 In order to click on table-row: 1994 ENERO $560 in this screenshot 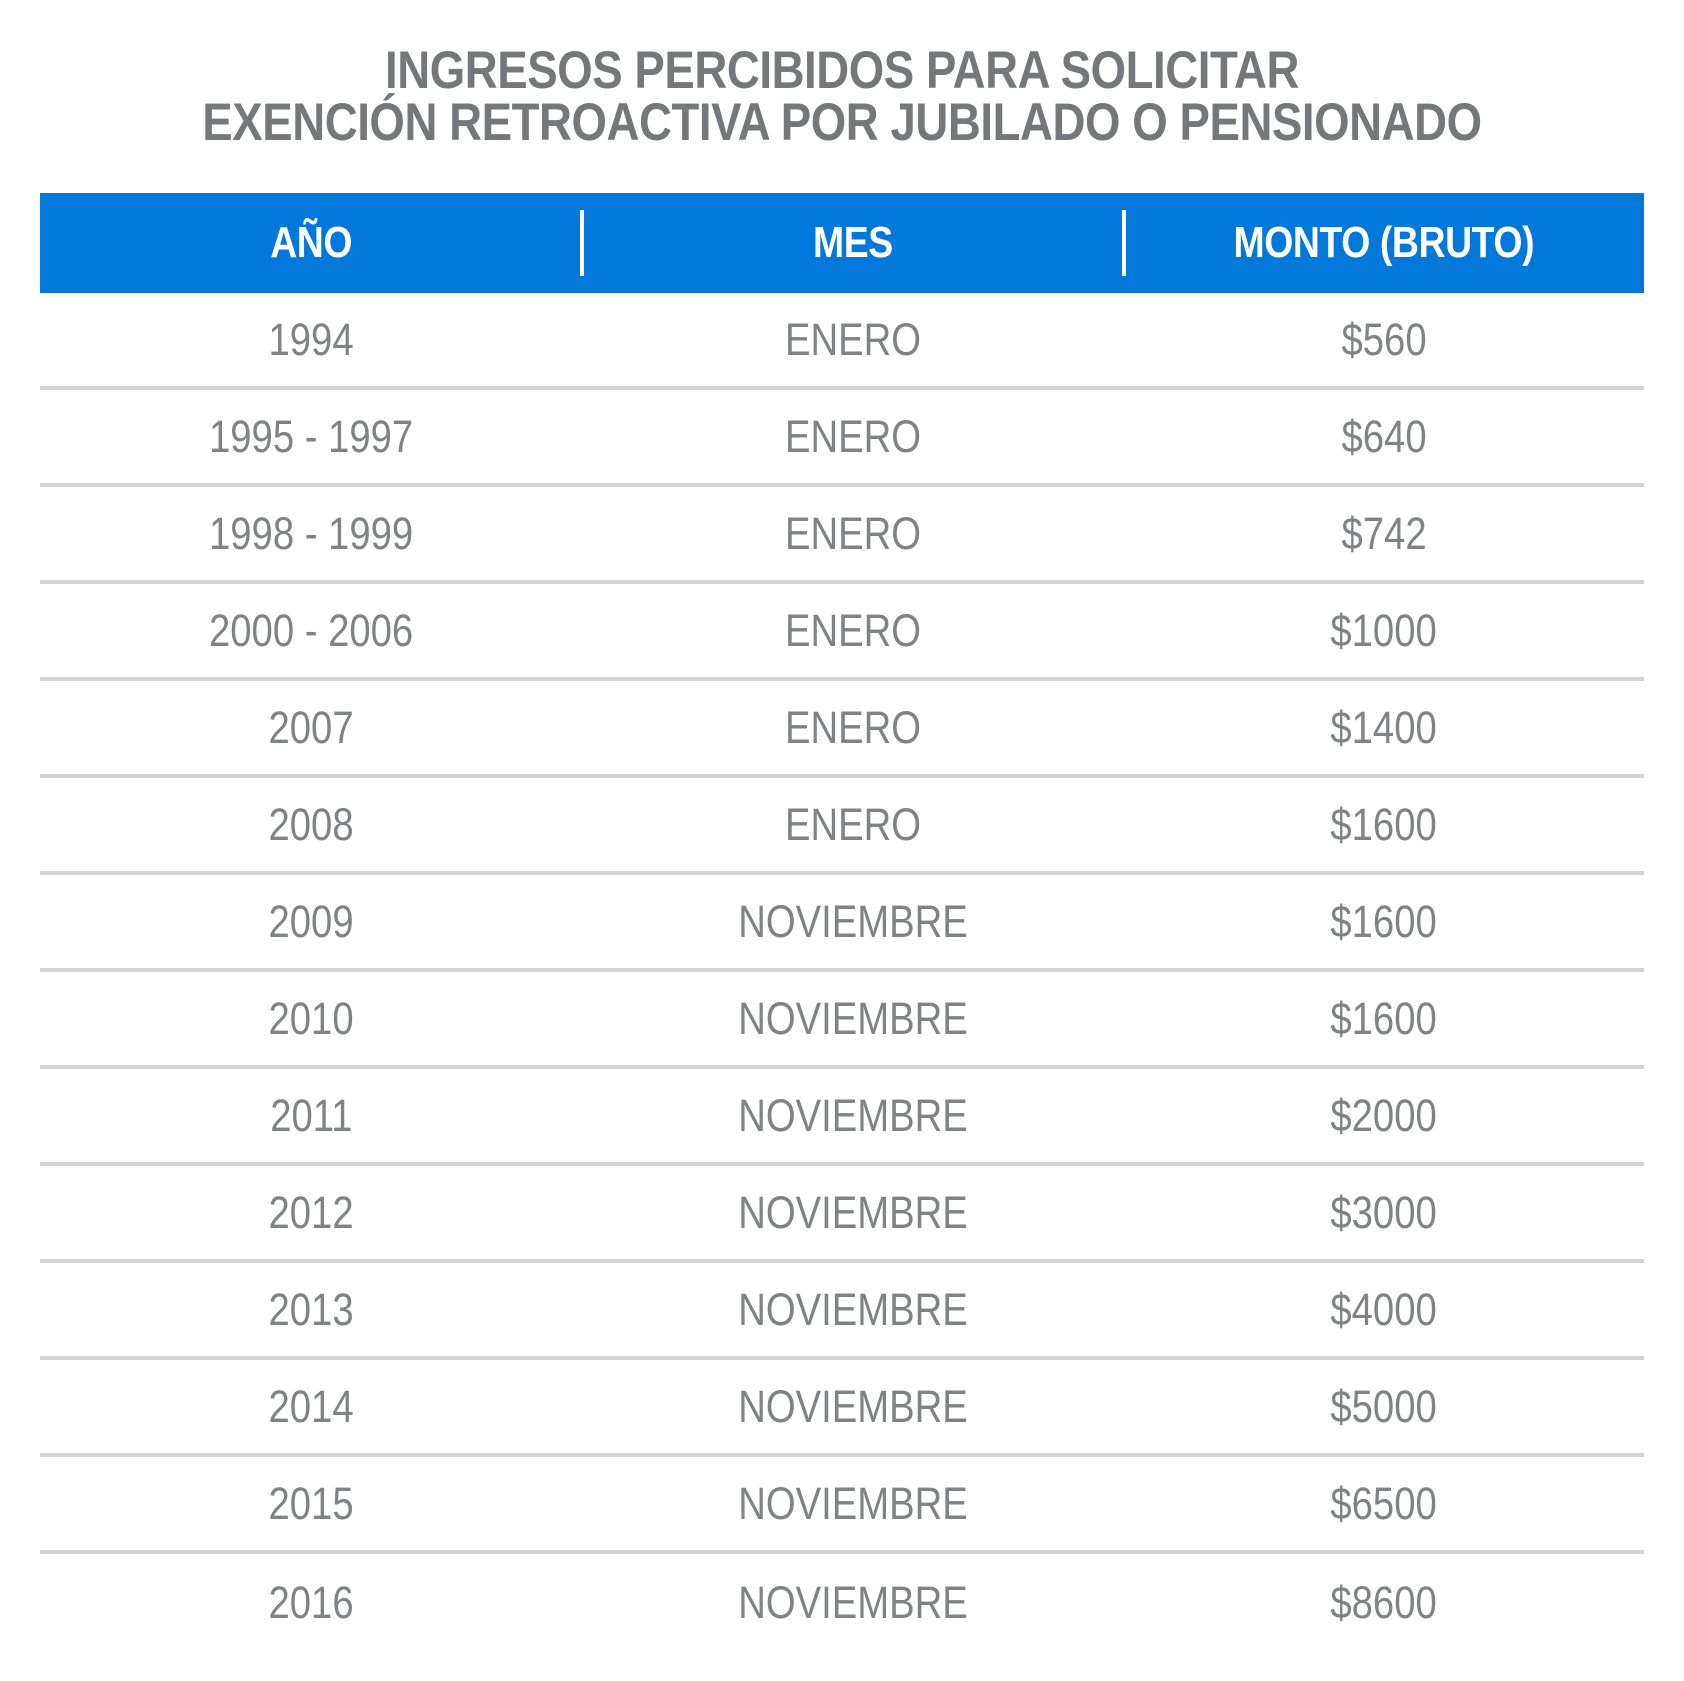, I will do `click(842, 341)`.